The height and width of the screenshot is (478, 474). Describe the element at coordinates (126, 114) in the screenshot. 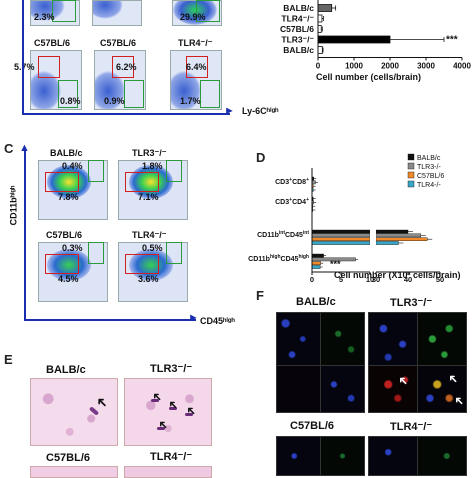

I see `a-x-axis-line` at that location.